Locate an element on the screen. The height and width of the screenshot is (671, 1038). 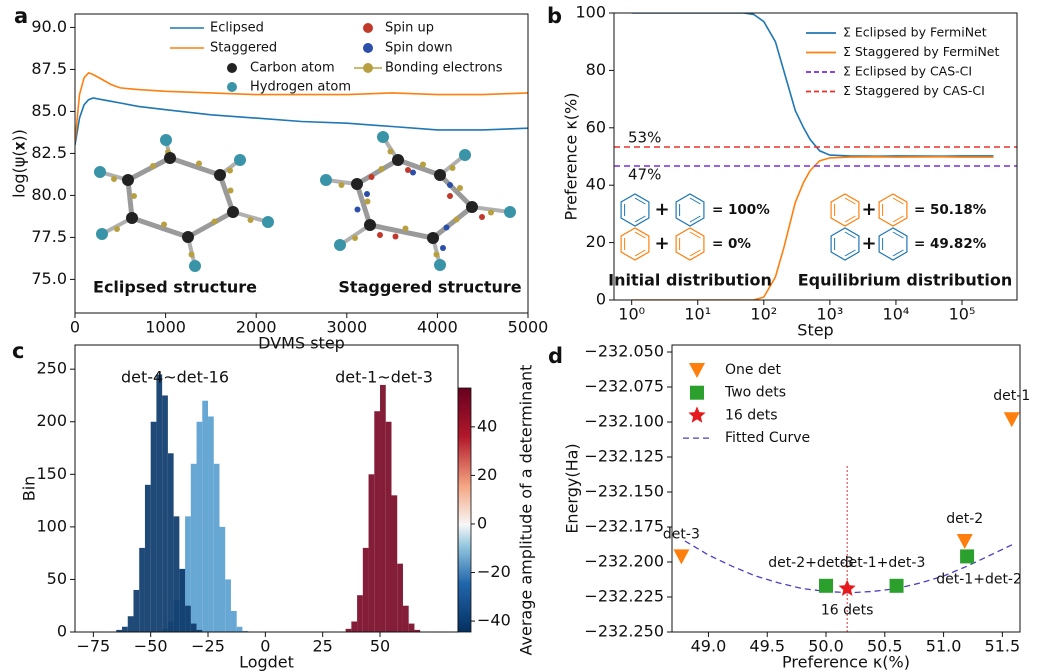
x-tick-label: −25 is located at coordinates (208, 646).